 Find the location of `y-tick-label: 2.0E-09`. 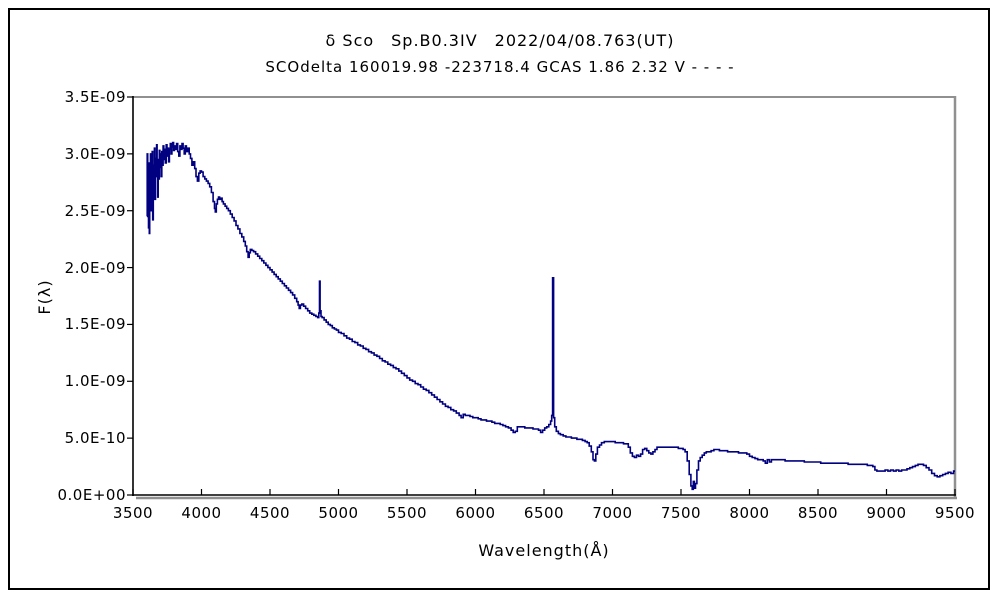

y-tick-label: 2.0E-09 is located at coordinates (95, 267).